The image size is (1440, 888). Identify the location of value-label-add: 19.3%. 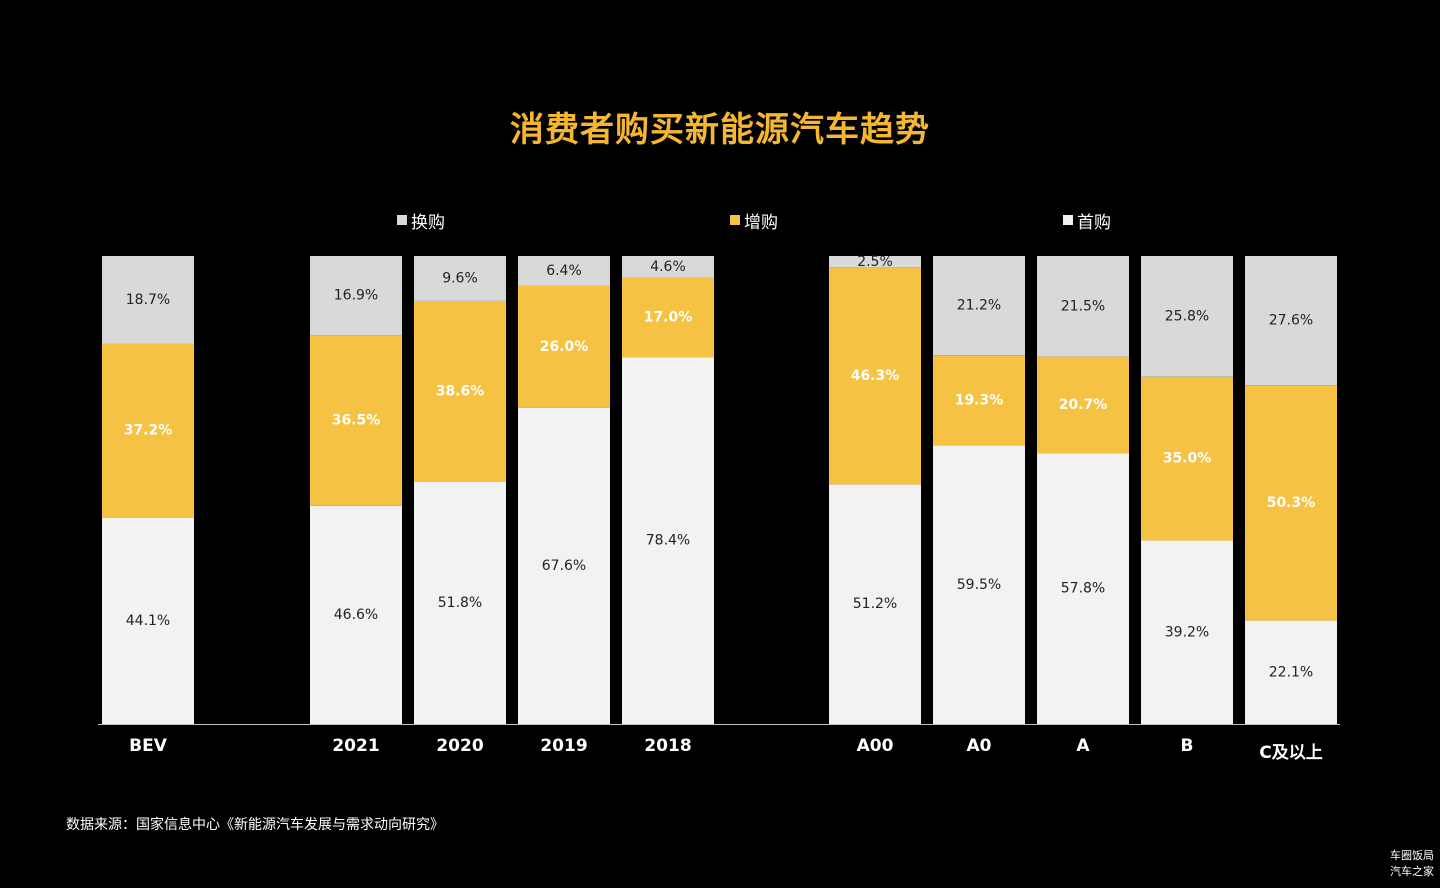
(979, 400).